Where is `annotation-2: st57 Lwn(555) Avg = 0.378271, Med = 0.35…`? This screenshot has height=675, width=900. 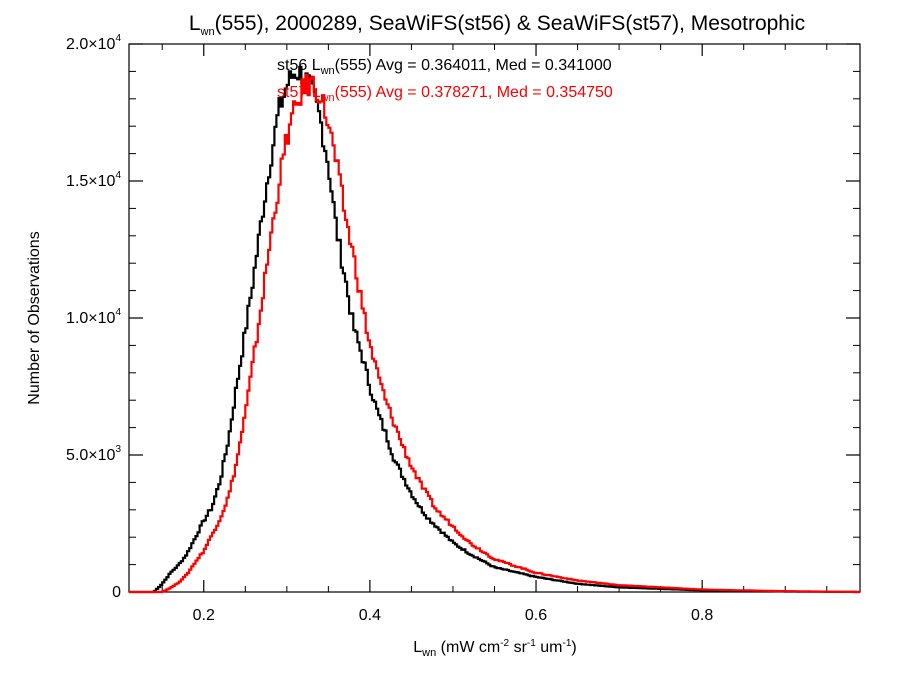 annotation-2: st57 Lwn(555) Avg = 0.378271, Med = 0.35… is located at coordinates (445, 94).